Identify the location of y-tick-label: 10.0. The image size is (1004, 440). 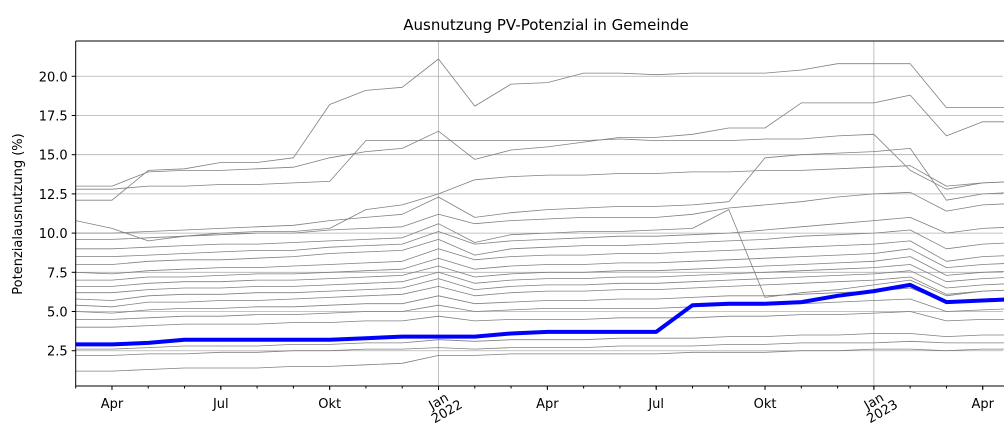
(53, 234).